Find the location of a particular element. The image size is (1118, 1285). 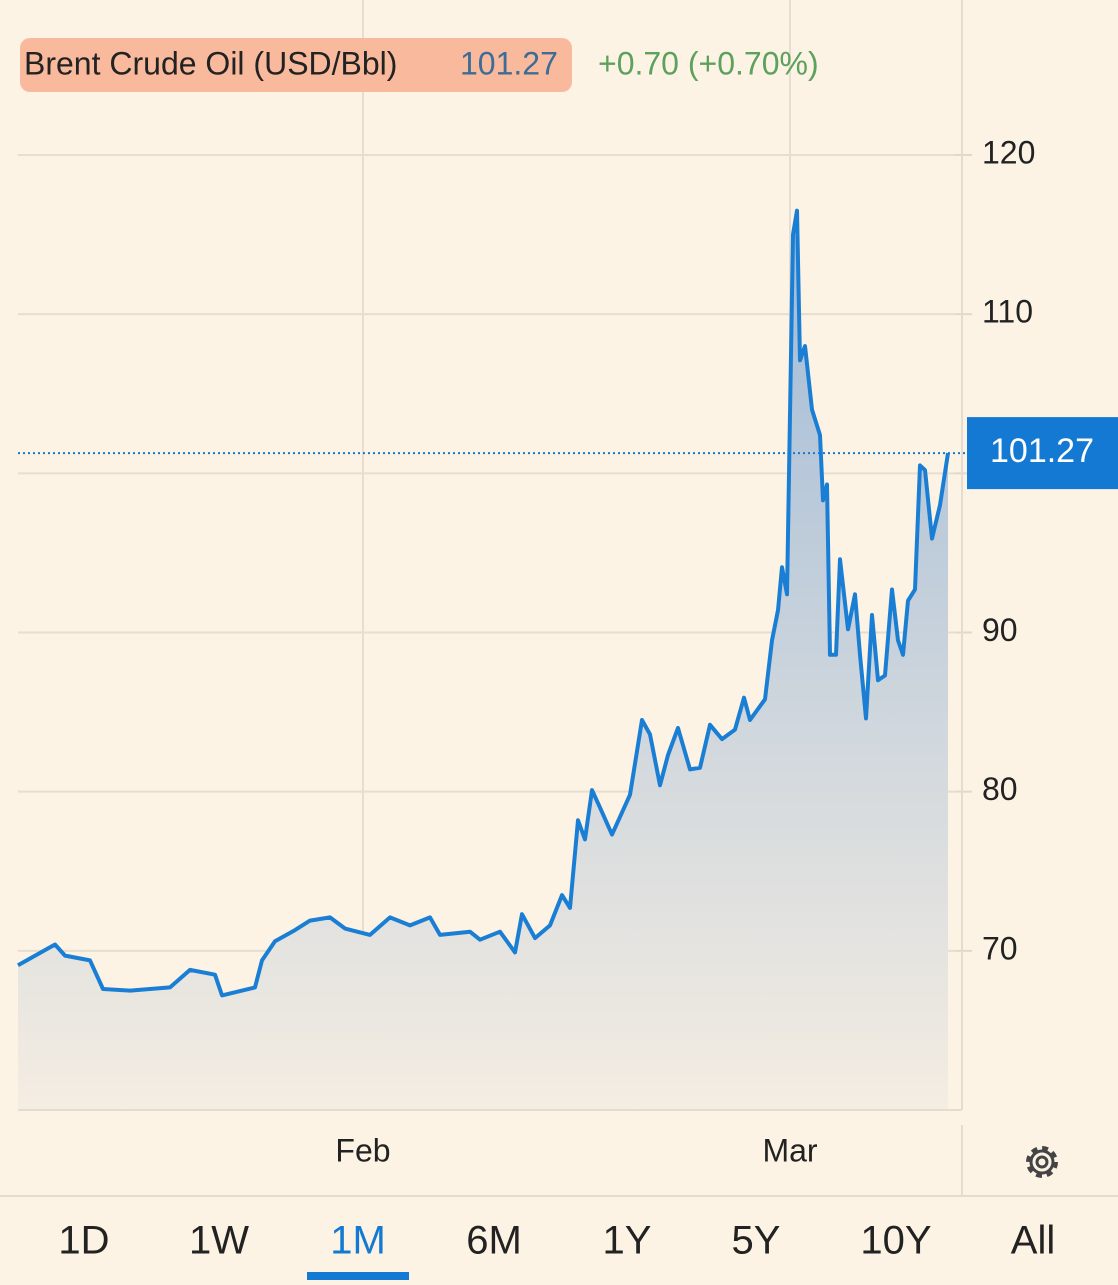

range-button: 1W is located at coordinates (219, 1241).